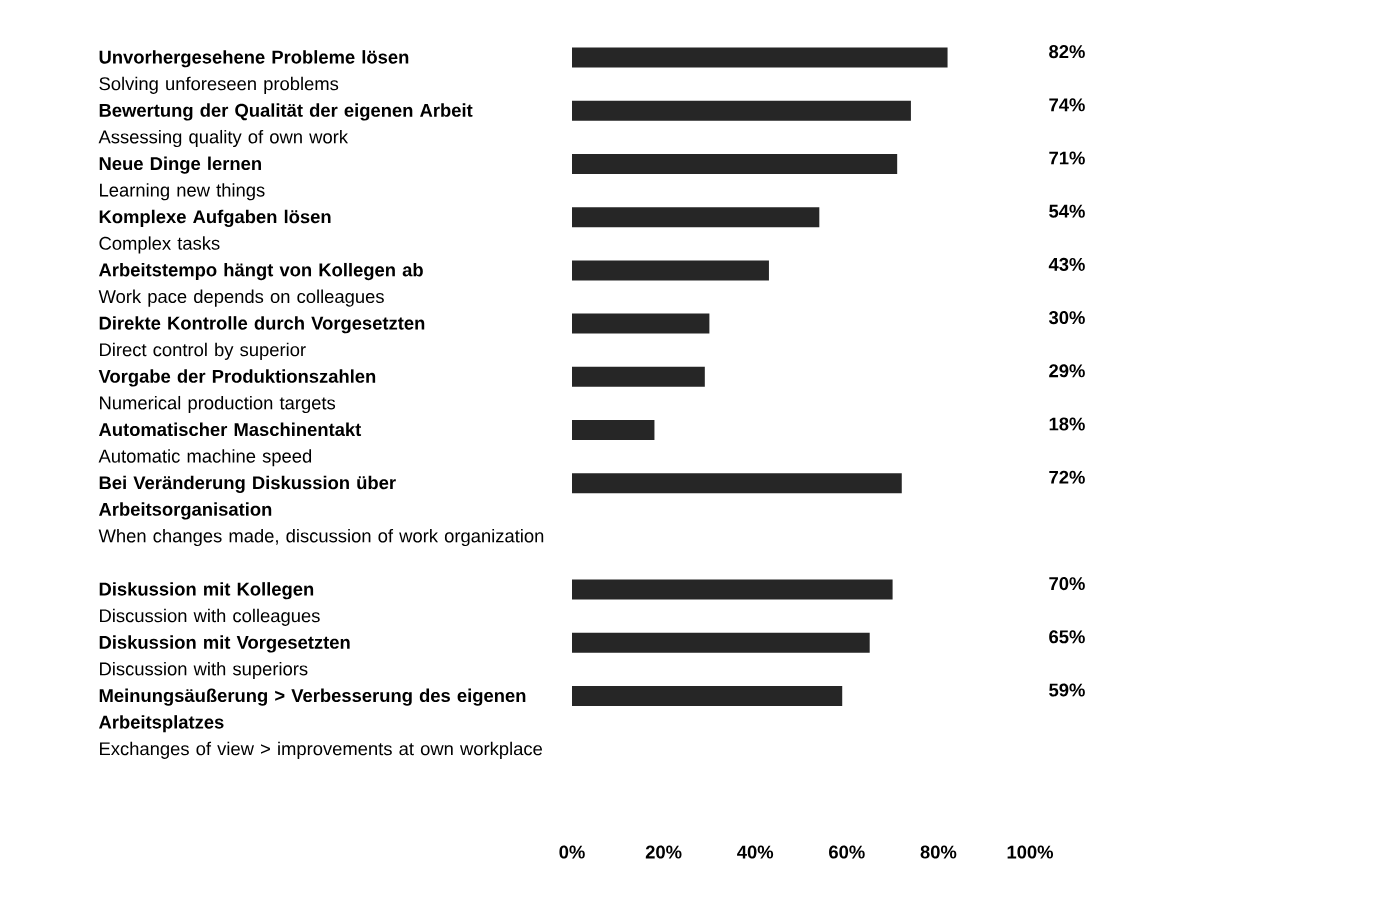 This screenshot has height=911, width=1393. I want to click on x-tick-label: 60%, so click(847, 852).